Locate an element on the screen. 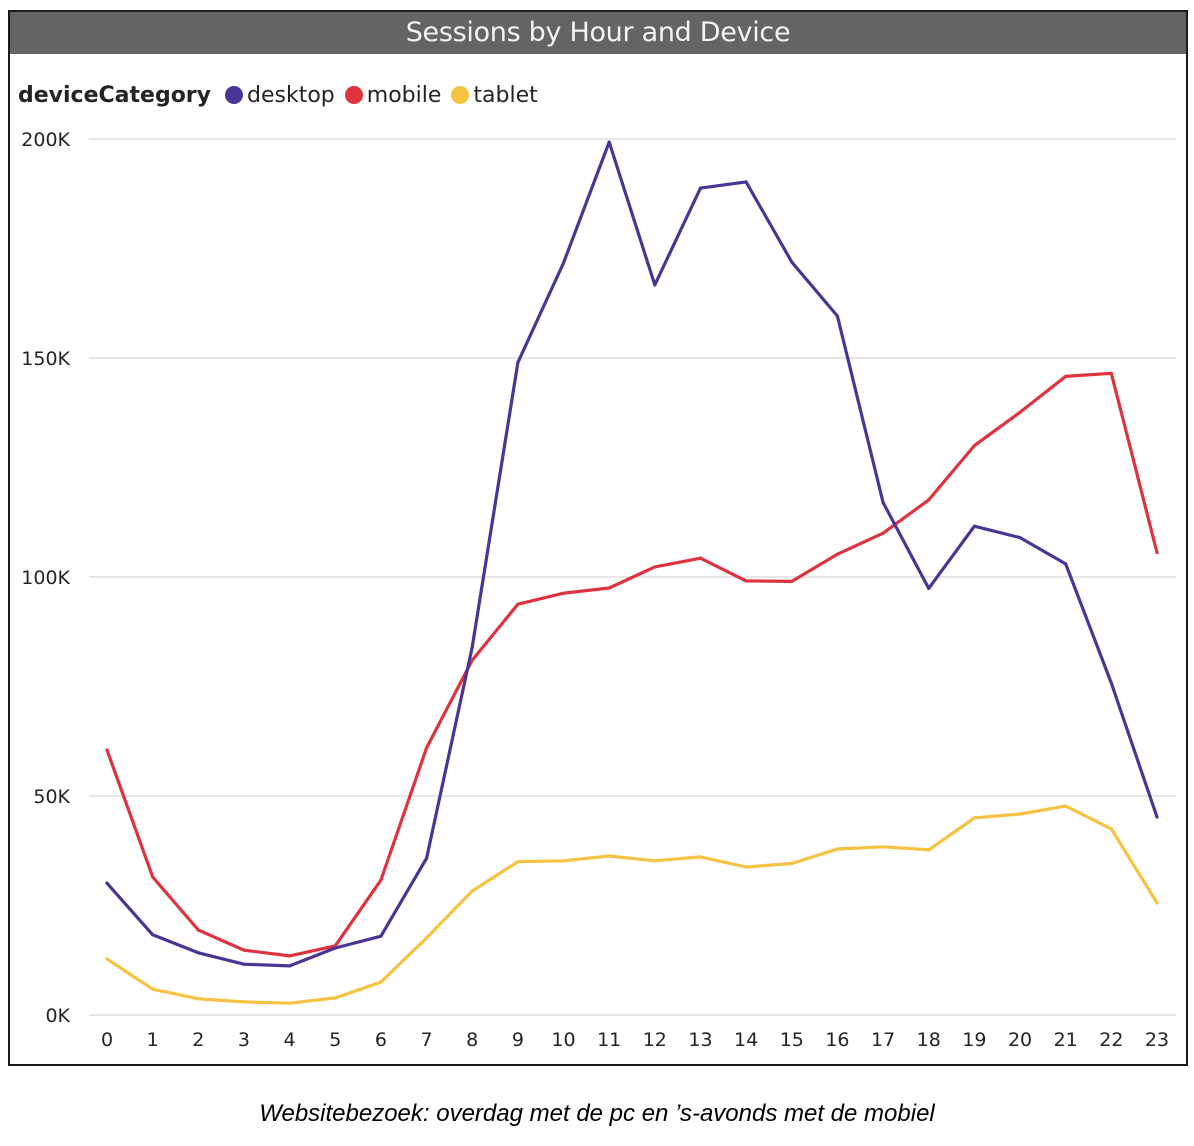 The height and width of the screenshot is (1146, 1194). legend-label: tablet is located at coordinates (505, 95).